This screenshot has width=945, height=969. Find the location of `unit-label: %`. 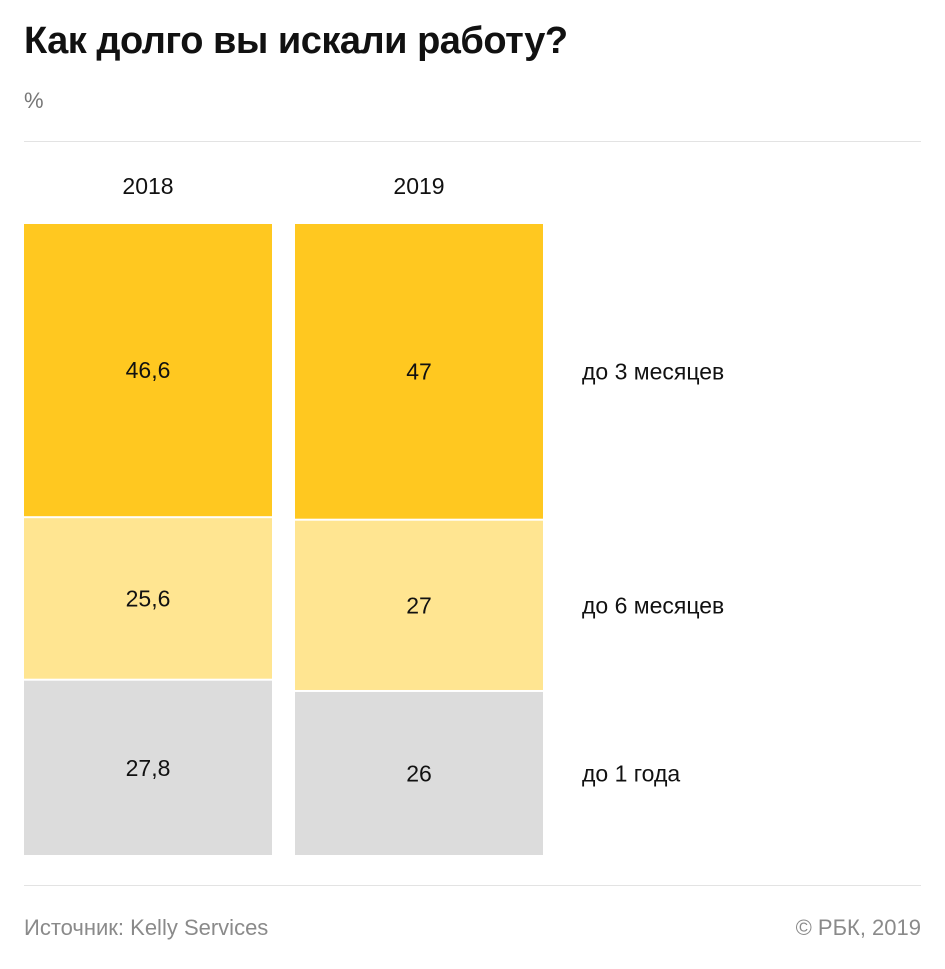

unit-label: % is located at coordinates (34, 100).